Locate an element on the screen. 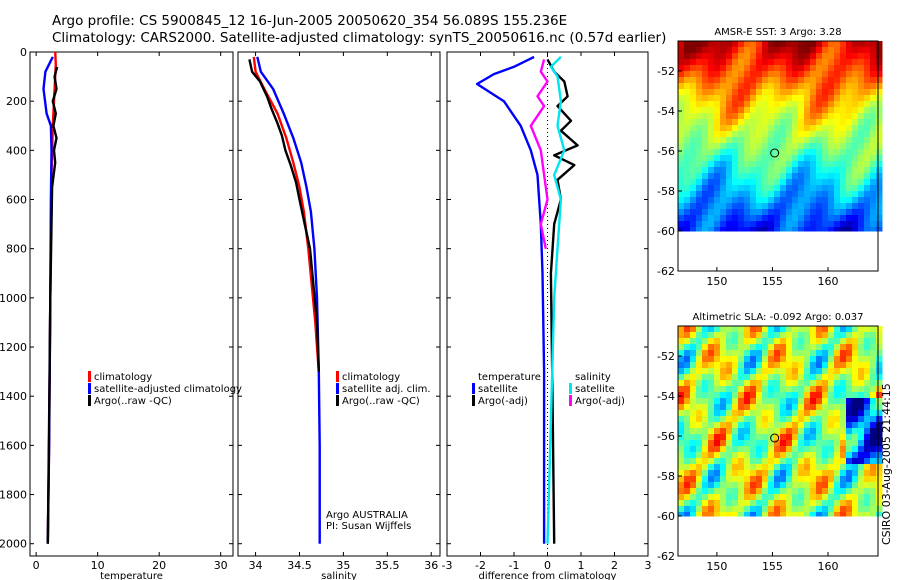 The width and height of the screenshot is (900, 580). sla-map-ytick-label: -60 is located at coordinates (666, 516).